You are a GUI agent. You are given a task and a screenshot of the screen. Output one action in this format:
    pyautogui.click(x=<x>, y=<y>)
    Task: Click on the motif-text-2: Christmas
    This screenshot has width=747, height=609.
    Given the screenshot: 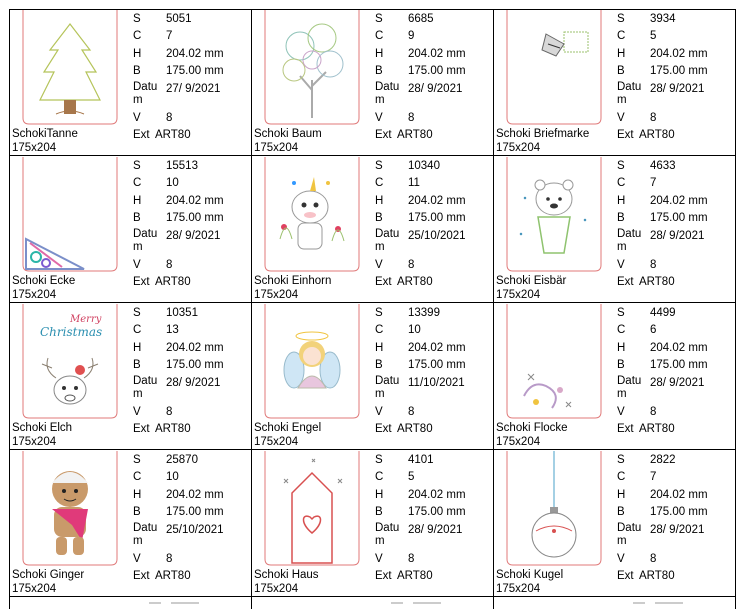 What is the action you would take?
    pyautogui.click(x=71, y=332)
    